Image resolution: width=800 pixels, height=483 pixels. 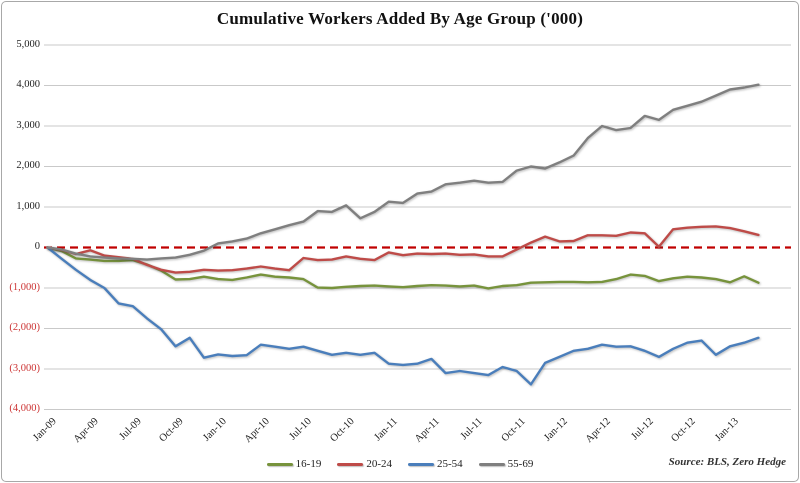 What do you see at coordinates (308, 464) in the screenshot?
I see `legend-label: 16-19` at bounding box center [308, 464].